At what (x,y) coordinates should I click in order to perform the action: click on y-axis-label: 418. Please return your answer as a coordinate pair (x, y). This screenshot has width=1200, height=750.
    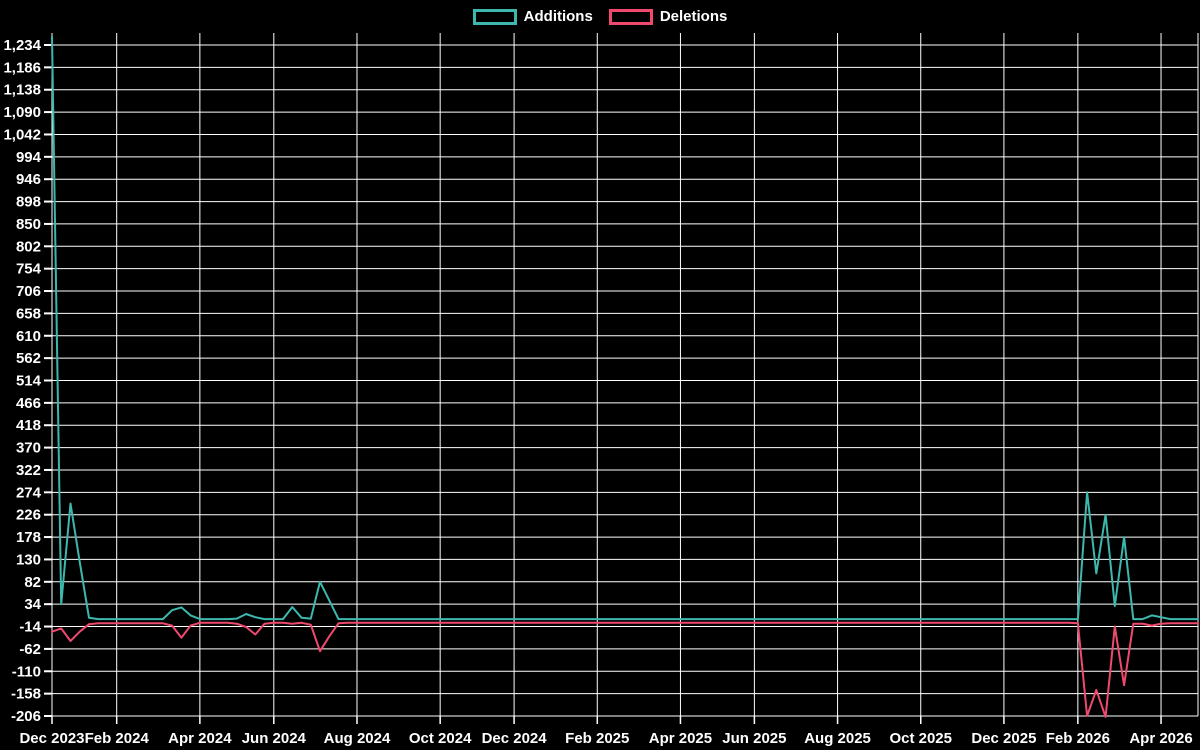
    Looking at the image, I should click on (28, 425).